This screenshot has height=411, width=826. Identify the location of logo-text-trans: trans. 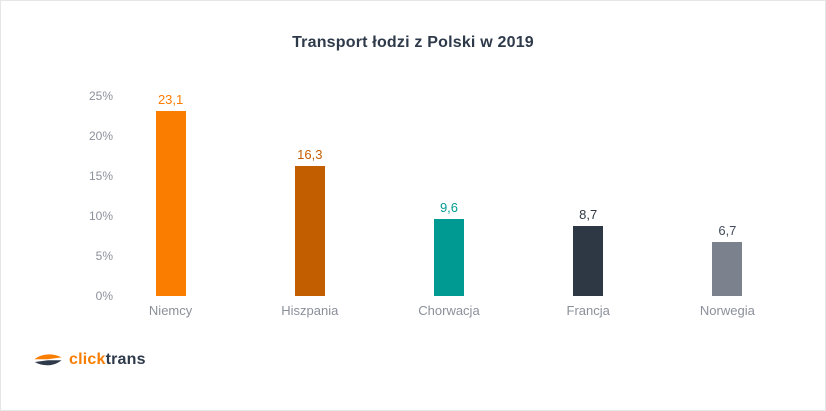
(125, 359).